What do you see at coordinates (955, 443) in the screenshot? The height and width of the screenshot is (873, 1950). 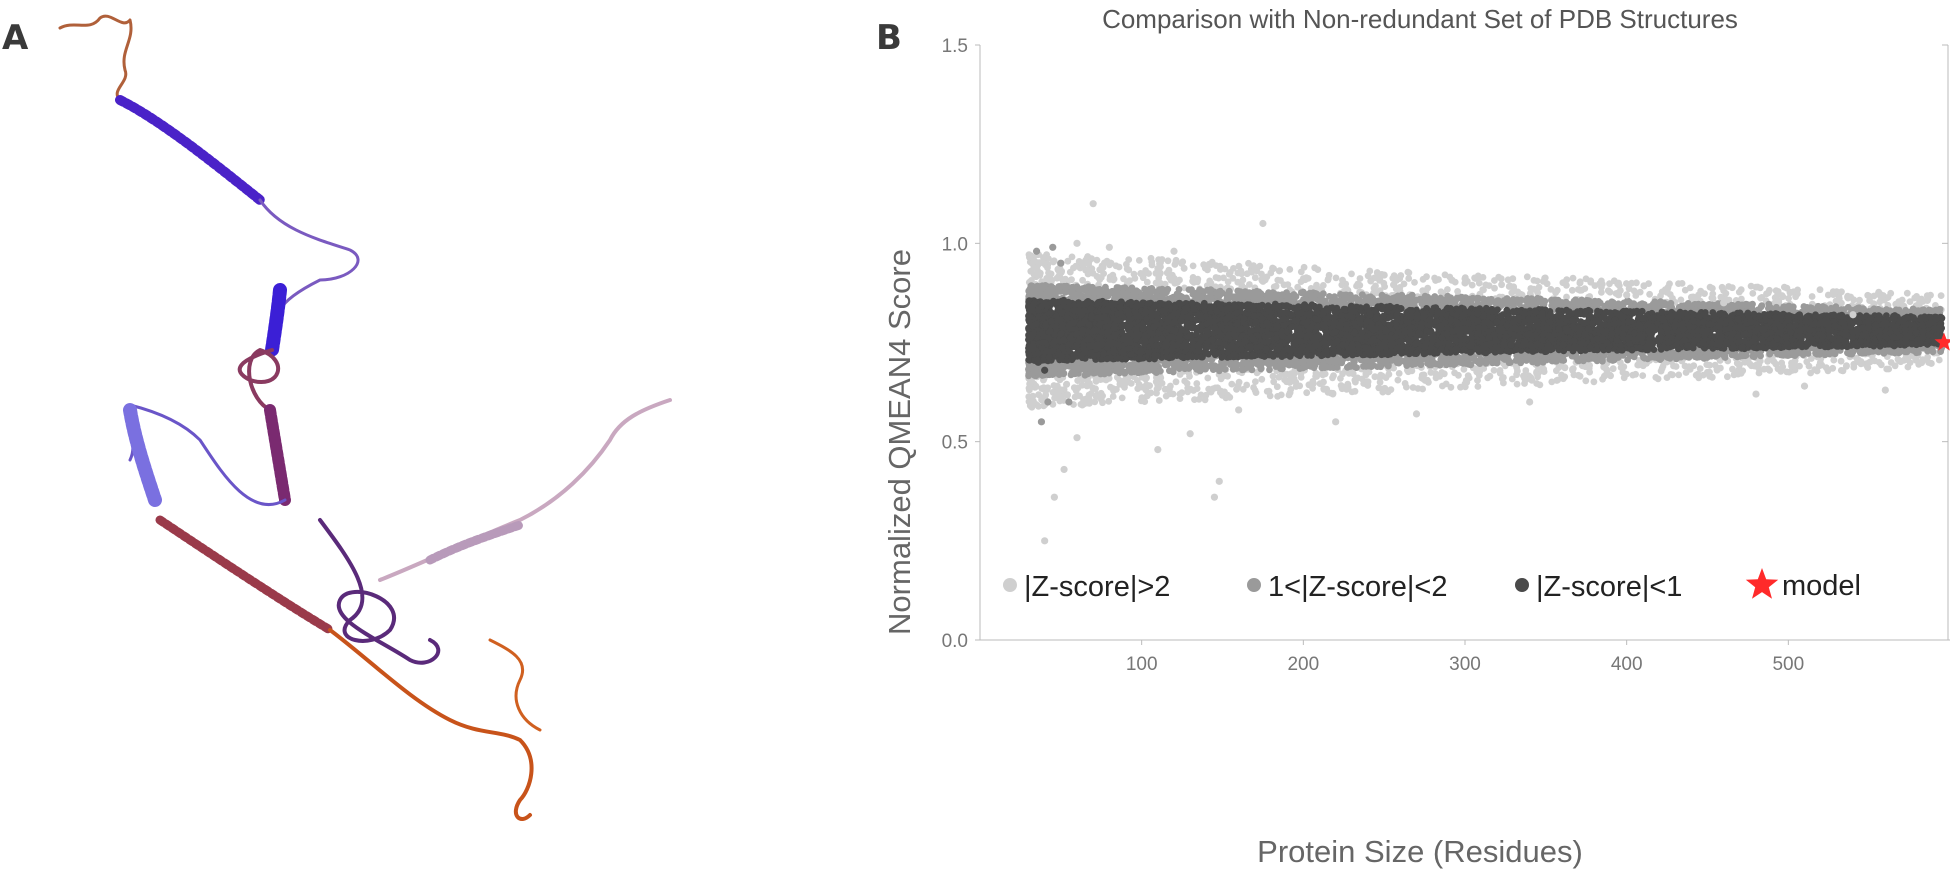 I see `y-tick-label: 0.5` at bounding box center [955, 443].